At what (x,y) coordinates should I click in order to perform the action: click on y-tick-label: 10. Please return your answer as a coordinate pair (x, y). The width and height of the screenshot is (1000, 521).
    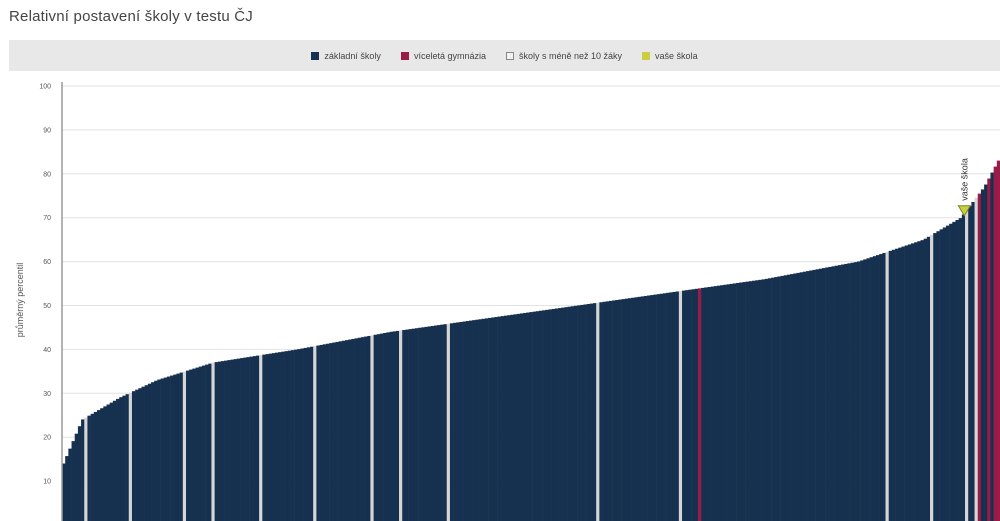
    Looking at the image, I should click on (47, 482).